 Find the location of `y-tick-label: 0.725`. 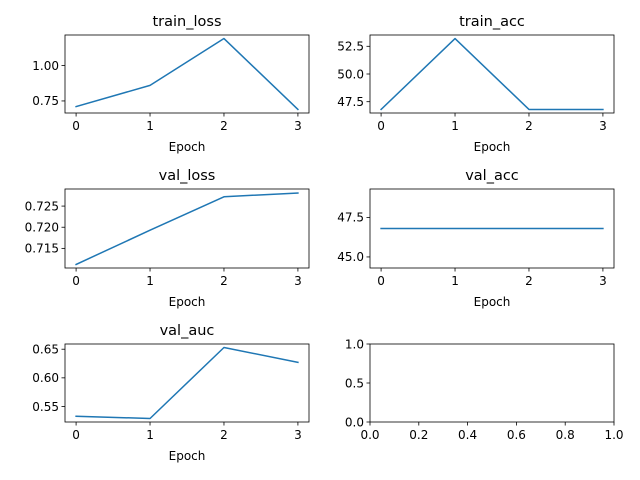

y-tick-label: 0.725 is located at coordinates (42, 206).